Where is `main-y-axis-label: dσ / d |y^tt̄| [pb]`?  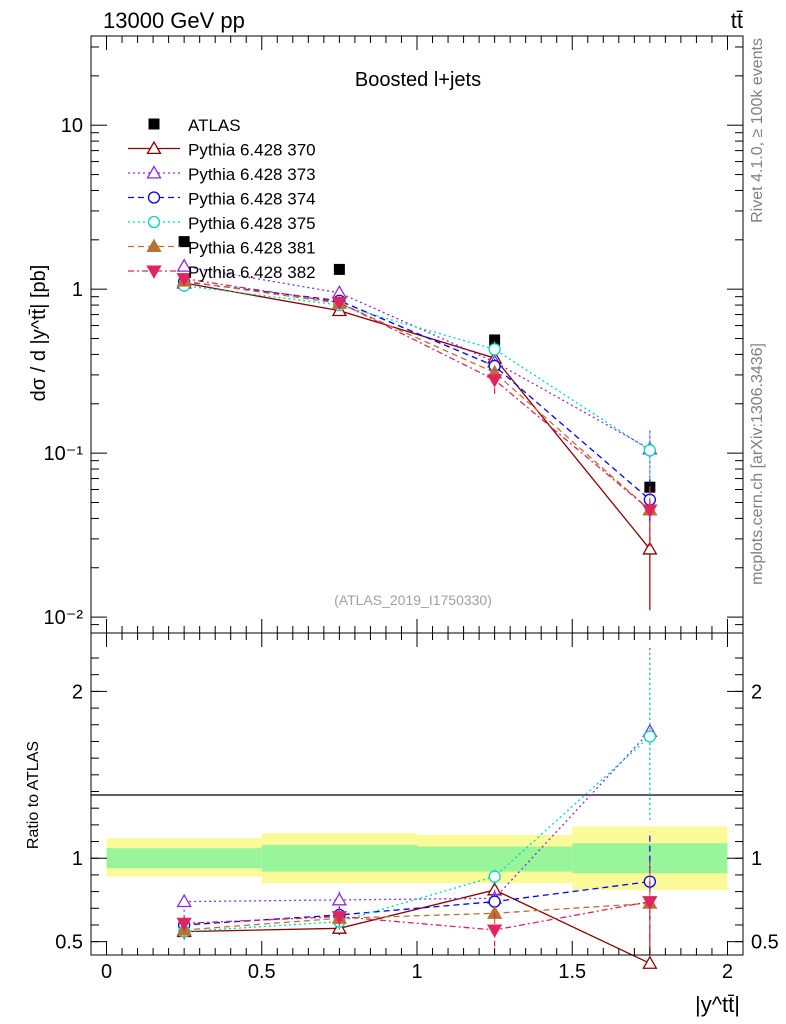 main-y-axis-label: dσ / d |y^tt̄| [pb] is located at coordinates (39, 333).